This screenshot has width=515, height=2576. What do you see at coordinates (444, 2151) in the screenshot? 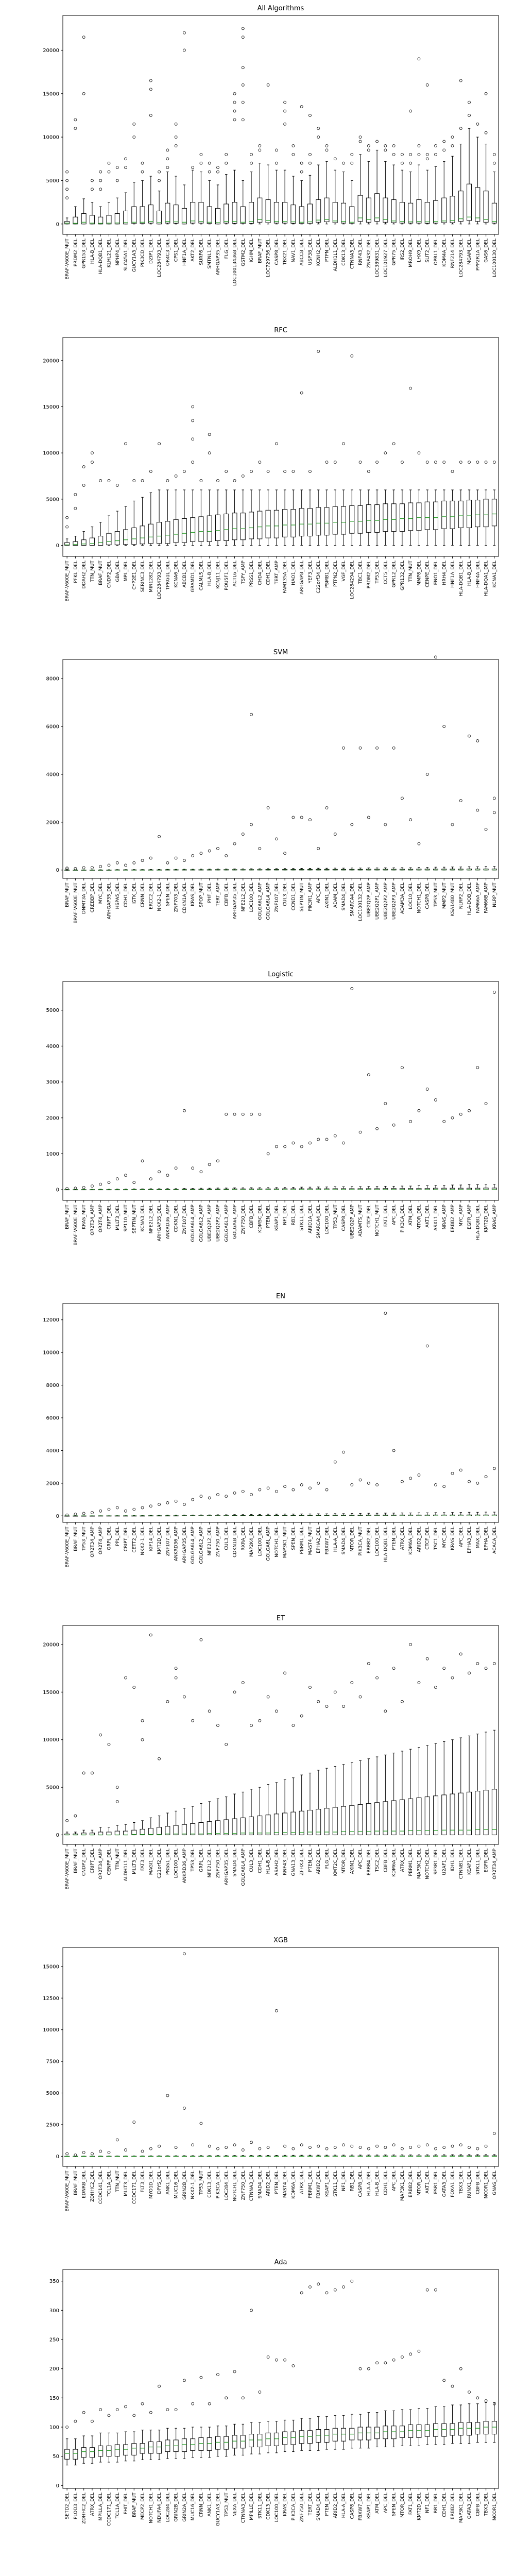
I see `box-GATA3_DEL` at bounding box center [444, 2151].